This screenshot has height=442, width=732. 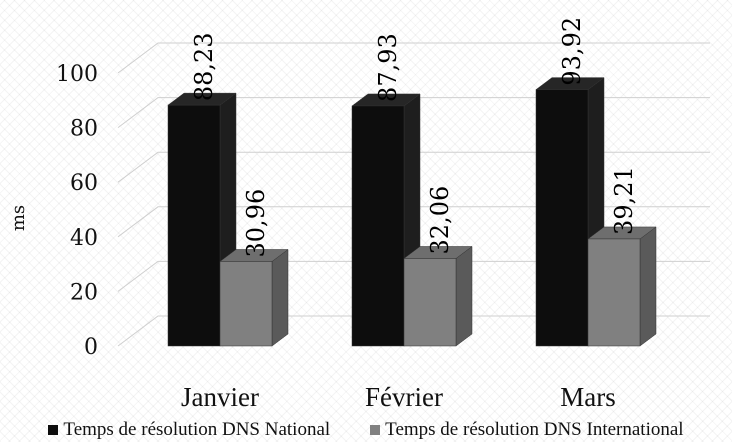 What do you see at coordinates (77, 211) in the screenshot?
I see `y-axis-ticks: 0 20 40 60 80 100` at bounding box center [77, 211].